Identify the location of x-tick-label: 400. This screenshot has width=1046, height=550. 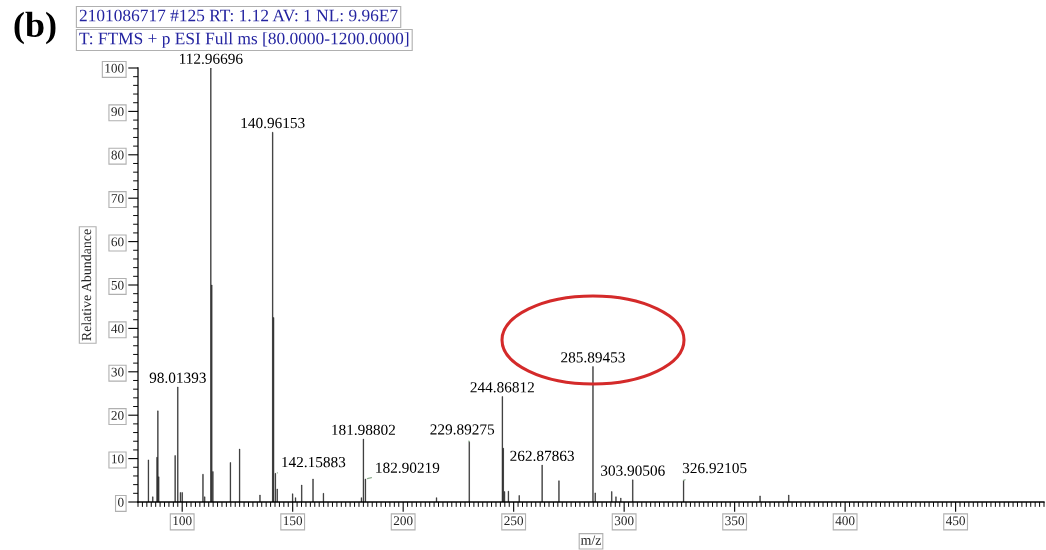
(845, 521).